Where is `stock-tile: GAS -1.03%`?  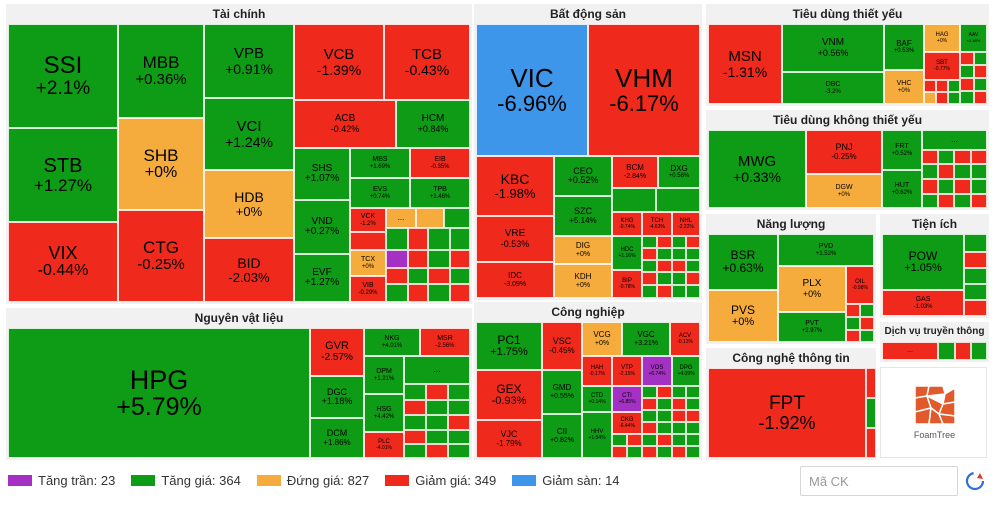 stock-tile: GAS -1.03% is located at coordinates (923, 303).